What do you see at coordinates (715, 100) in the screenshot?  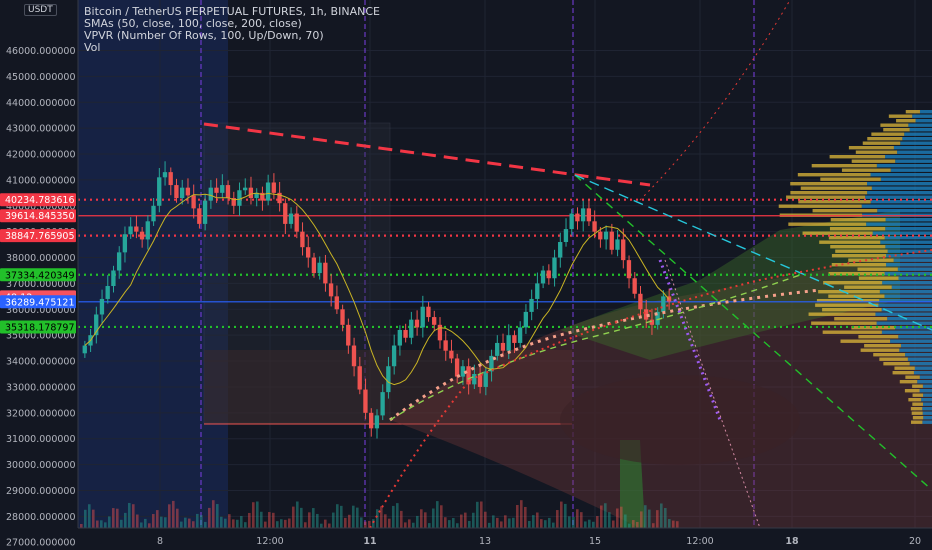 I see `curve-projection-up` at bounding box center [715, 100].